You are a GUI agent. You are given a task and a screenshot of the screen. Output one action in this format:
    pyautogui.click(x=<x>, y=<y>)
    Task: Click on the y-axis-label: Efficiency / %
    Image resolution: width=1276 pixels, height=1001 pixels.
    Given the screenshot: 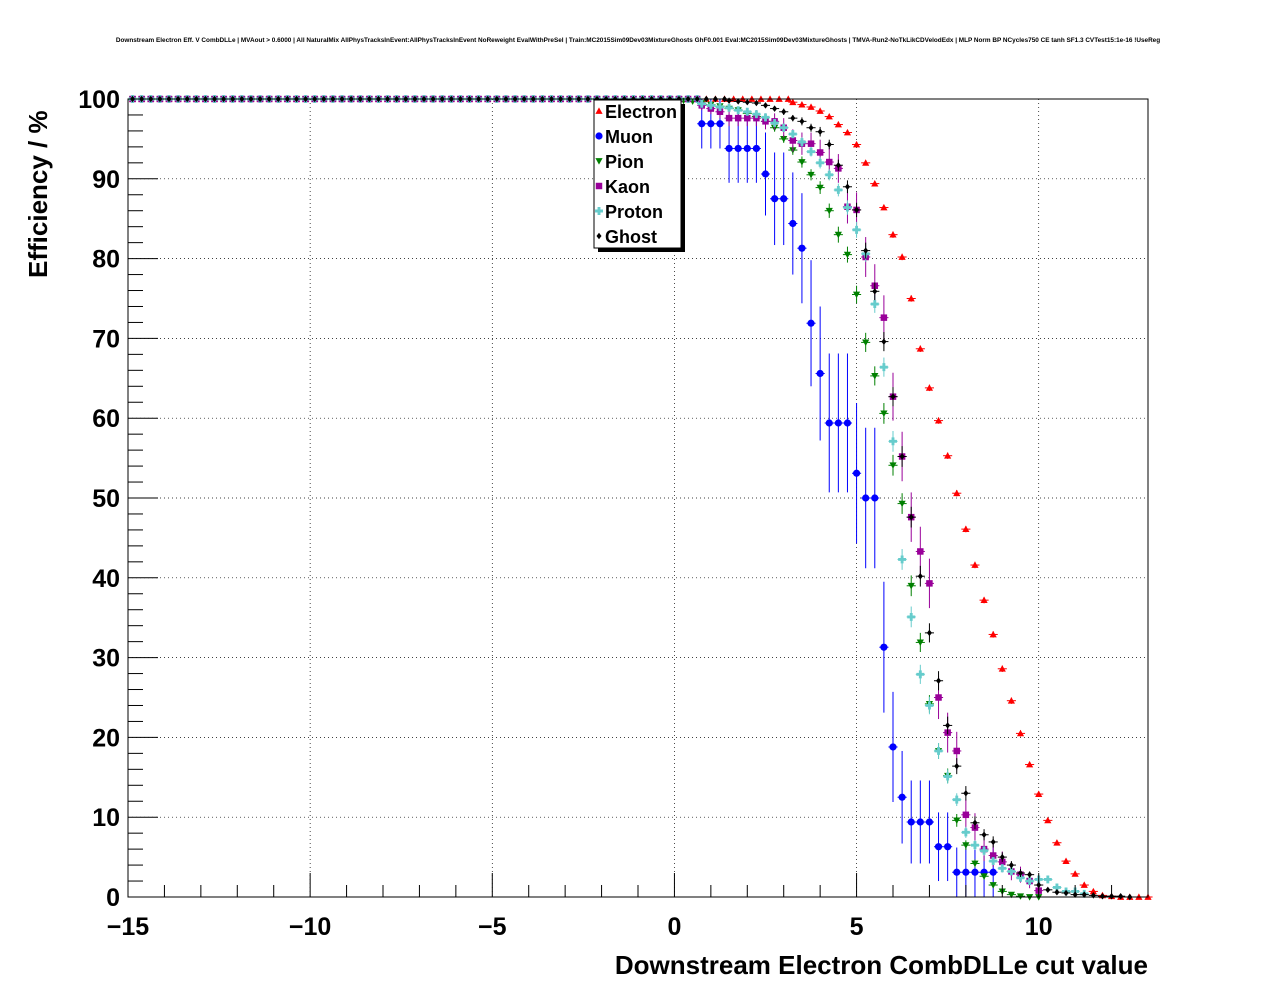 What is the action you would take?
    pyautogui.click(x=38, y=194)
    